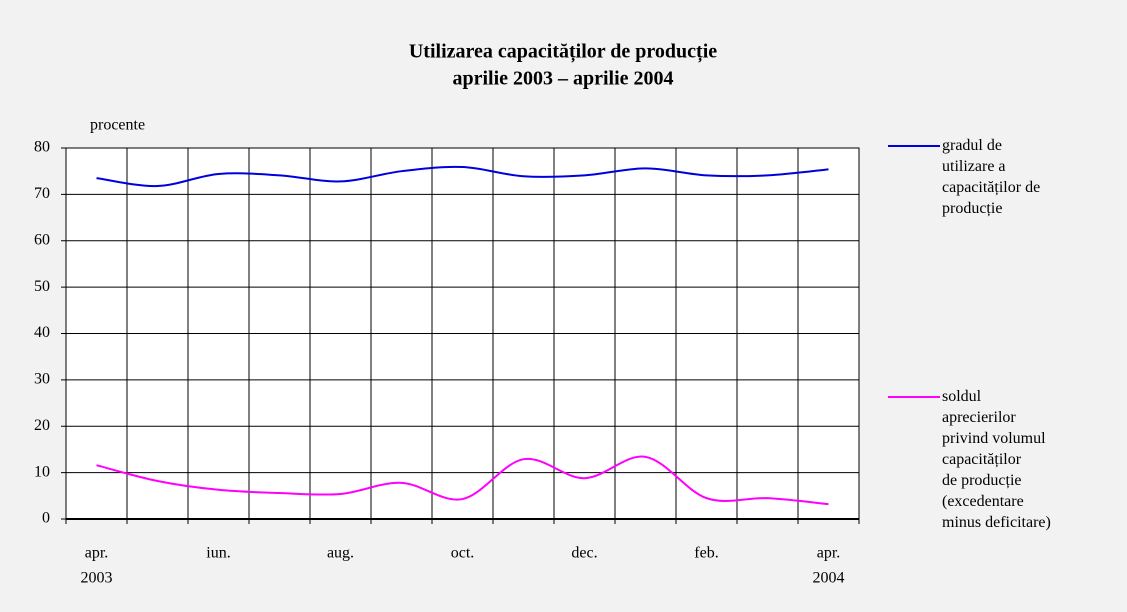  What do you see at coordinates (563, 52) in the screenshot?
I see `chart-title: Utilizarea capacităților de producție` at bounding box center [563, 52].